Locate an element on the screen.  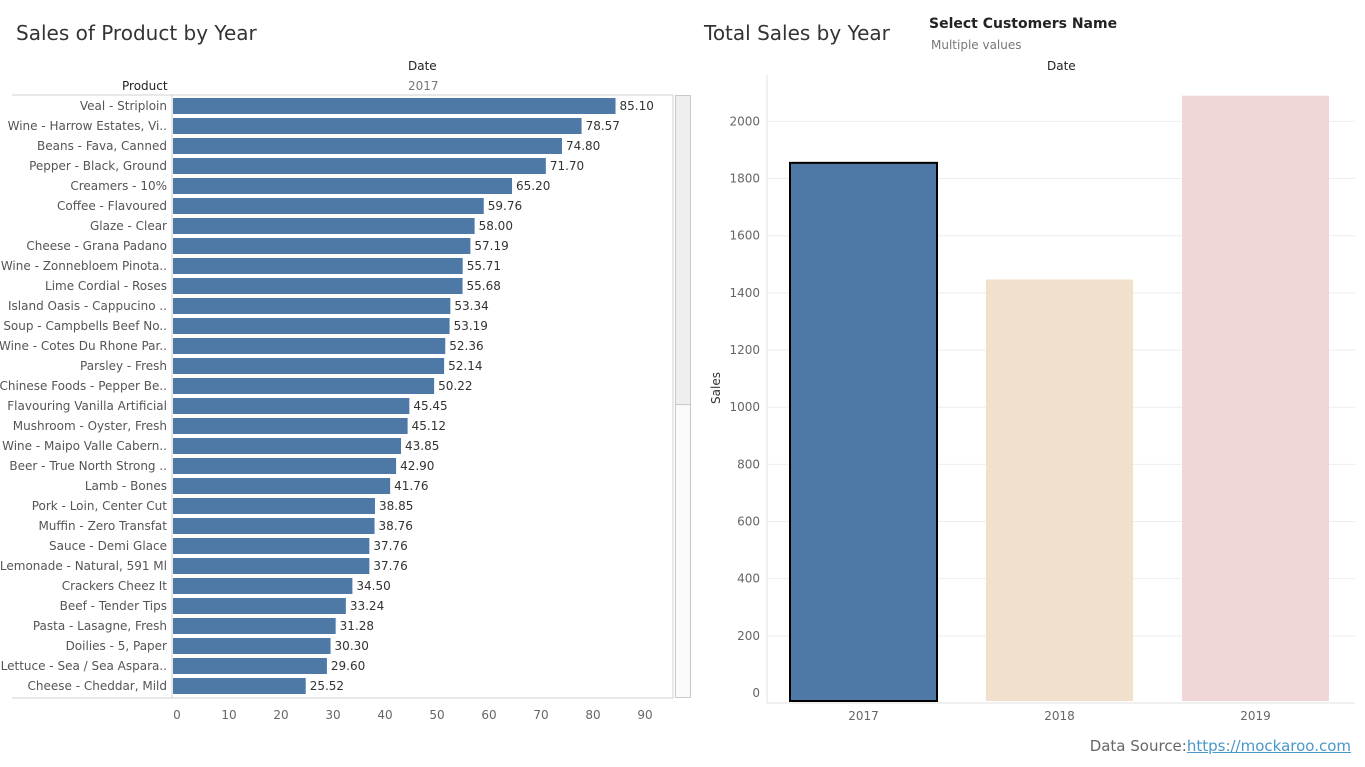
y-tick-label: 1200 is located at coordinates (744, 350).